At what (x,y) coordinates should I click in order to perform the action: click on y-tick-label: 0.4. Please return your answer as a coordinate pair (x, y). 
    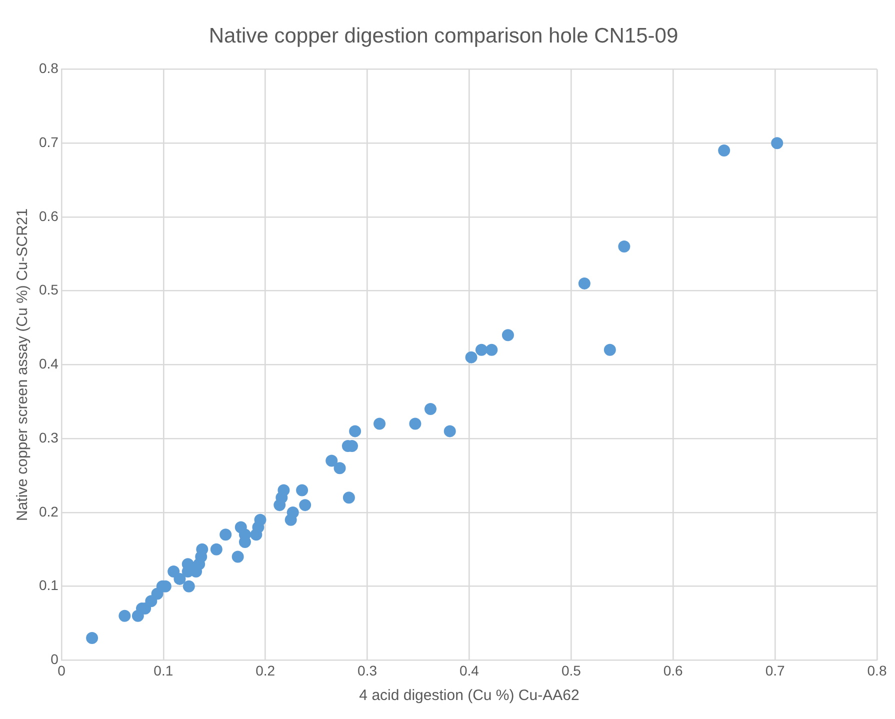
    Looking at the image, I should click on (48, 364).